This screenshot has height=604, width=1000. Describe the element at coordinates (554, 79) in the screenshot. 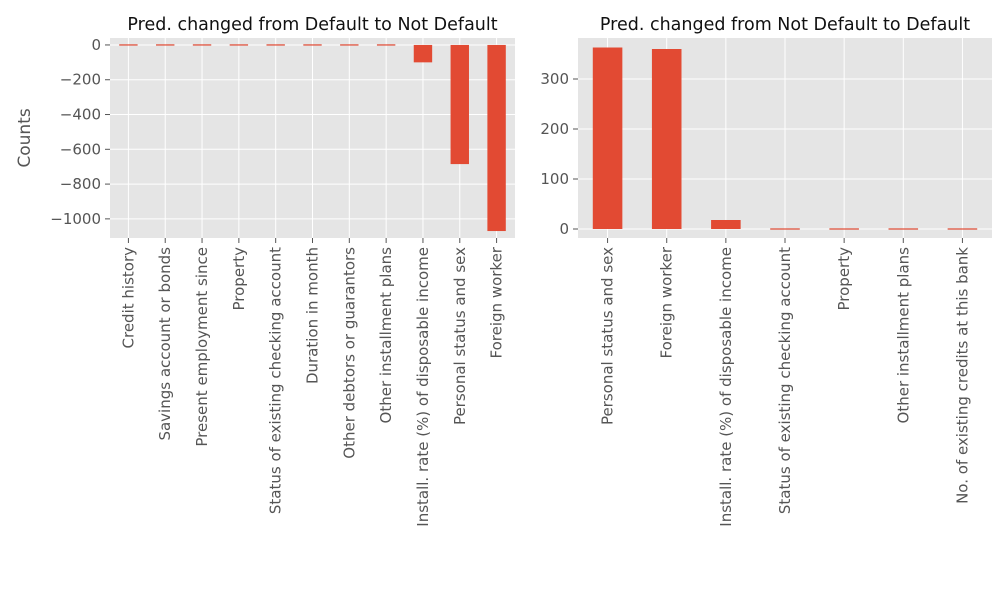

I see `y-tick-label: 300` at that location.